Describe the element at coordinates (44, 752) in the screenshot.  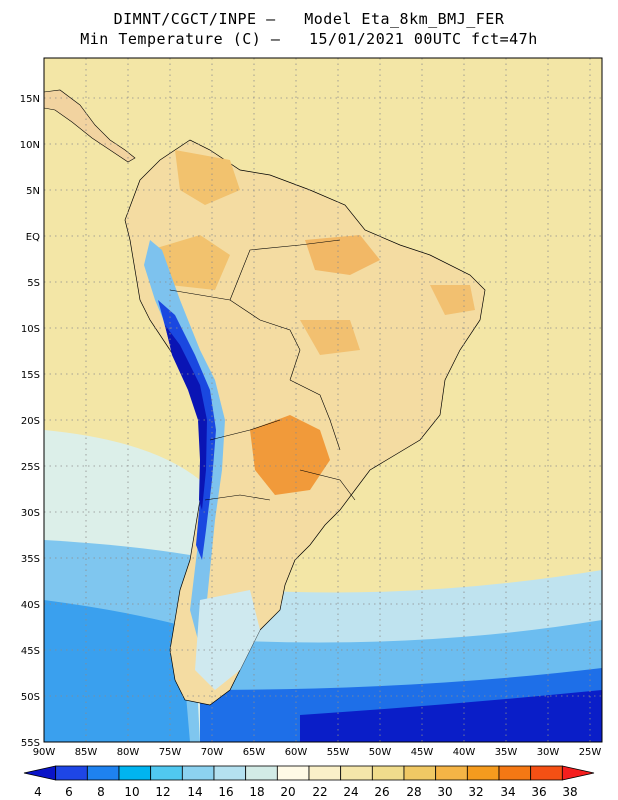
I see `lon-label: 90W` at that location.